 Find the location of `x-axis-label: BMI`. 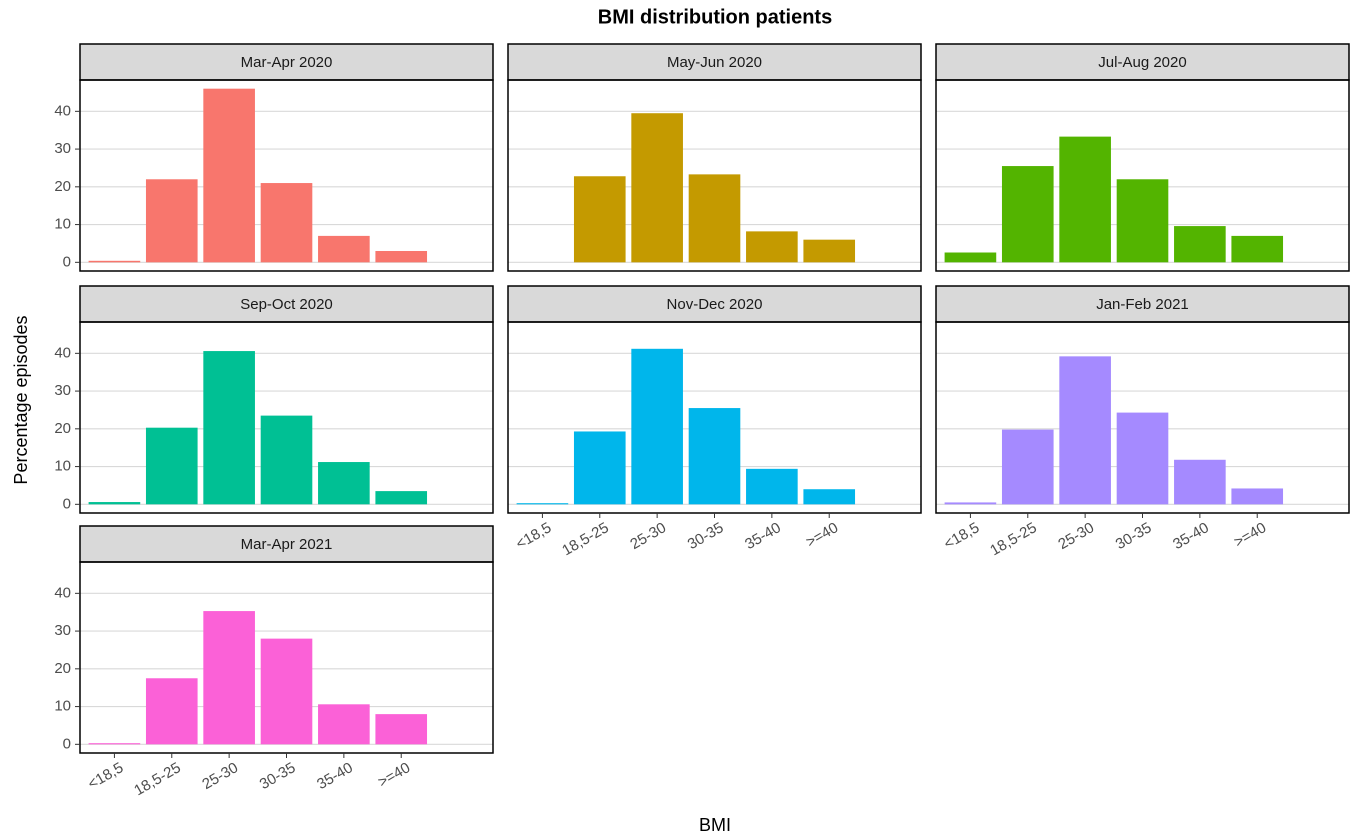

x-axis-label: BMI is located at coordinates (715, 825).